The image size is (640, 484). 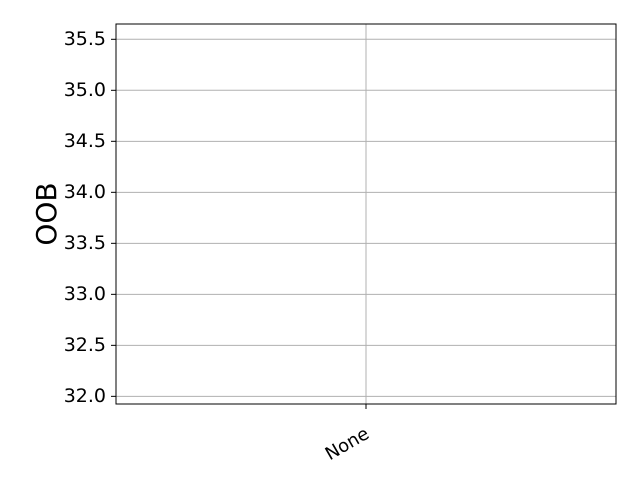 I want to click on y-tick-label: 33.0, so click(x=85, y=294).